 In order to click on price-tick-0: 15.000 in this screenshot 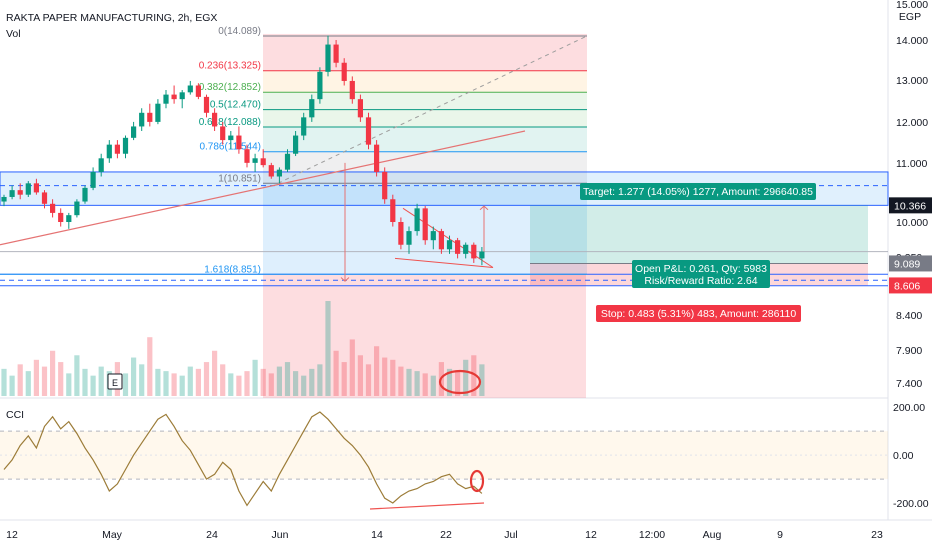, I will do `click(912, 5)`.